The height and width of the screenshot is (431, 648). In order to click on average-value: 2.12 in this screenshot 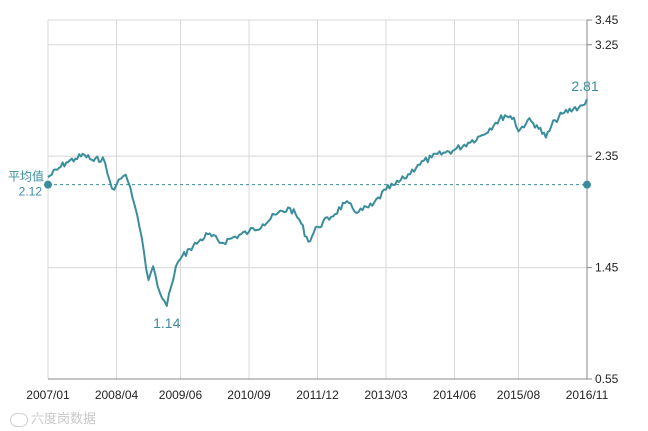, I will do `click(31, 192)`.